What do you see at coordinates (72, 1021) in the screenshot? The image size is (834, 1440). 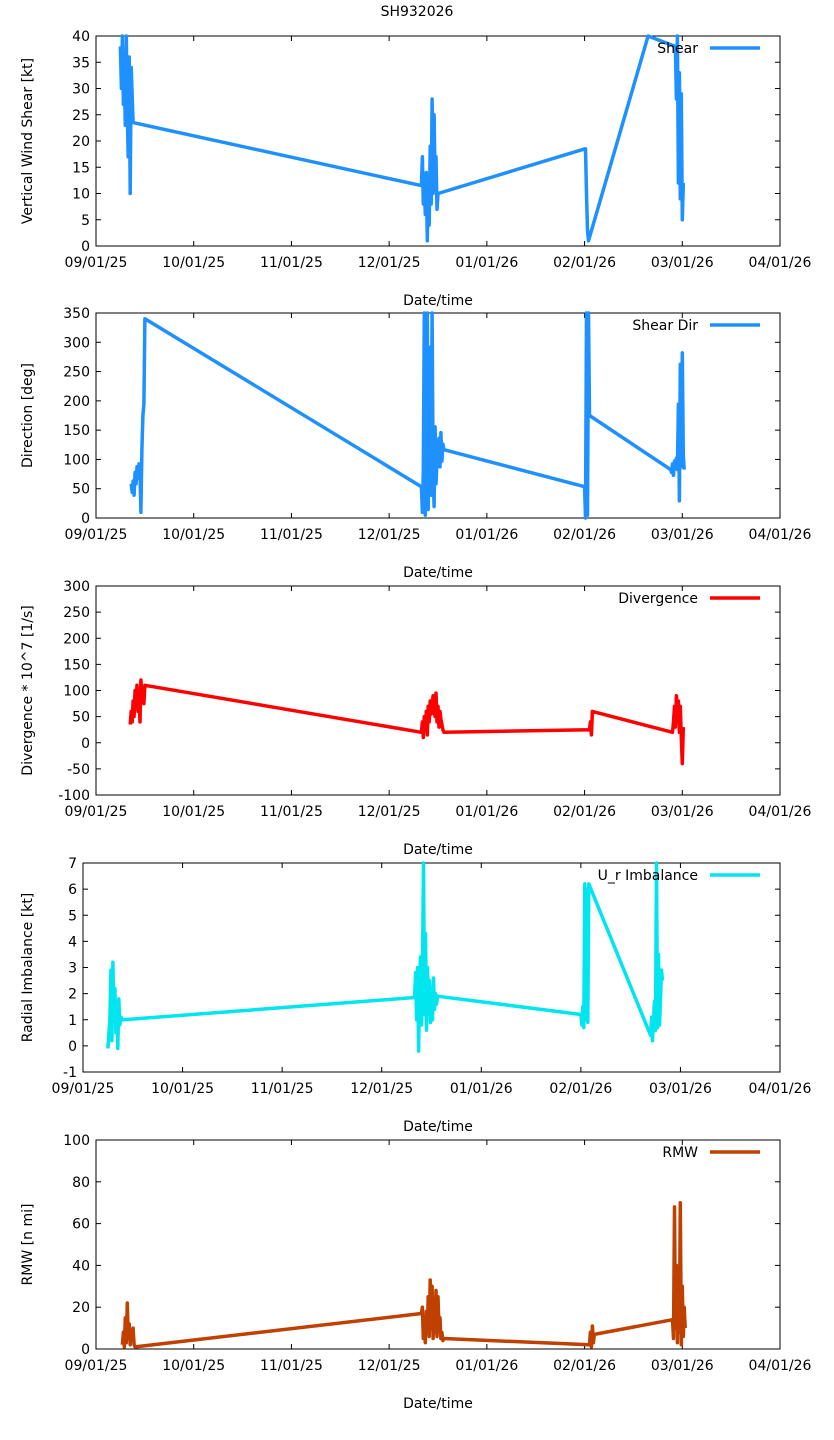 I see `y-tick-label: 1` at bounding box center [72, 1021].